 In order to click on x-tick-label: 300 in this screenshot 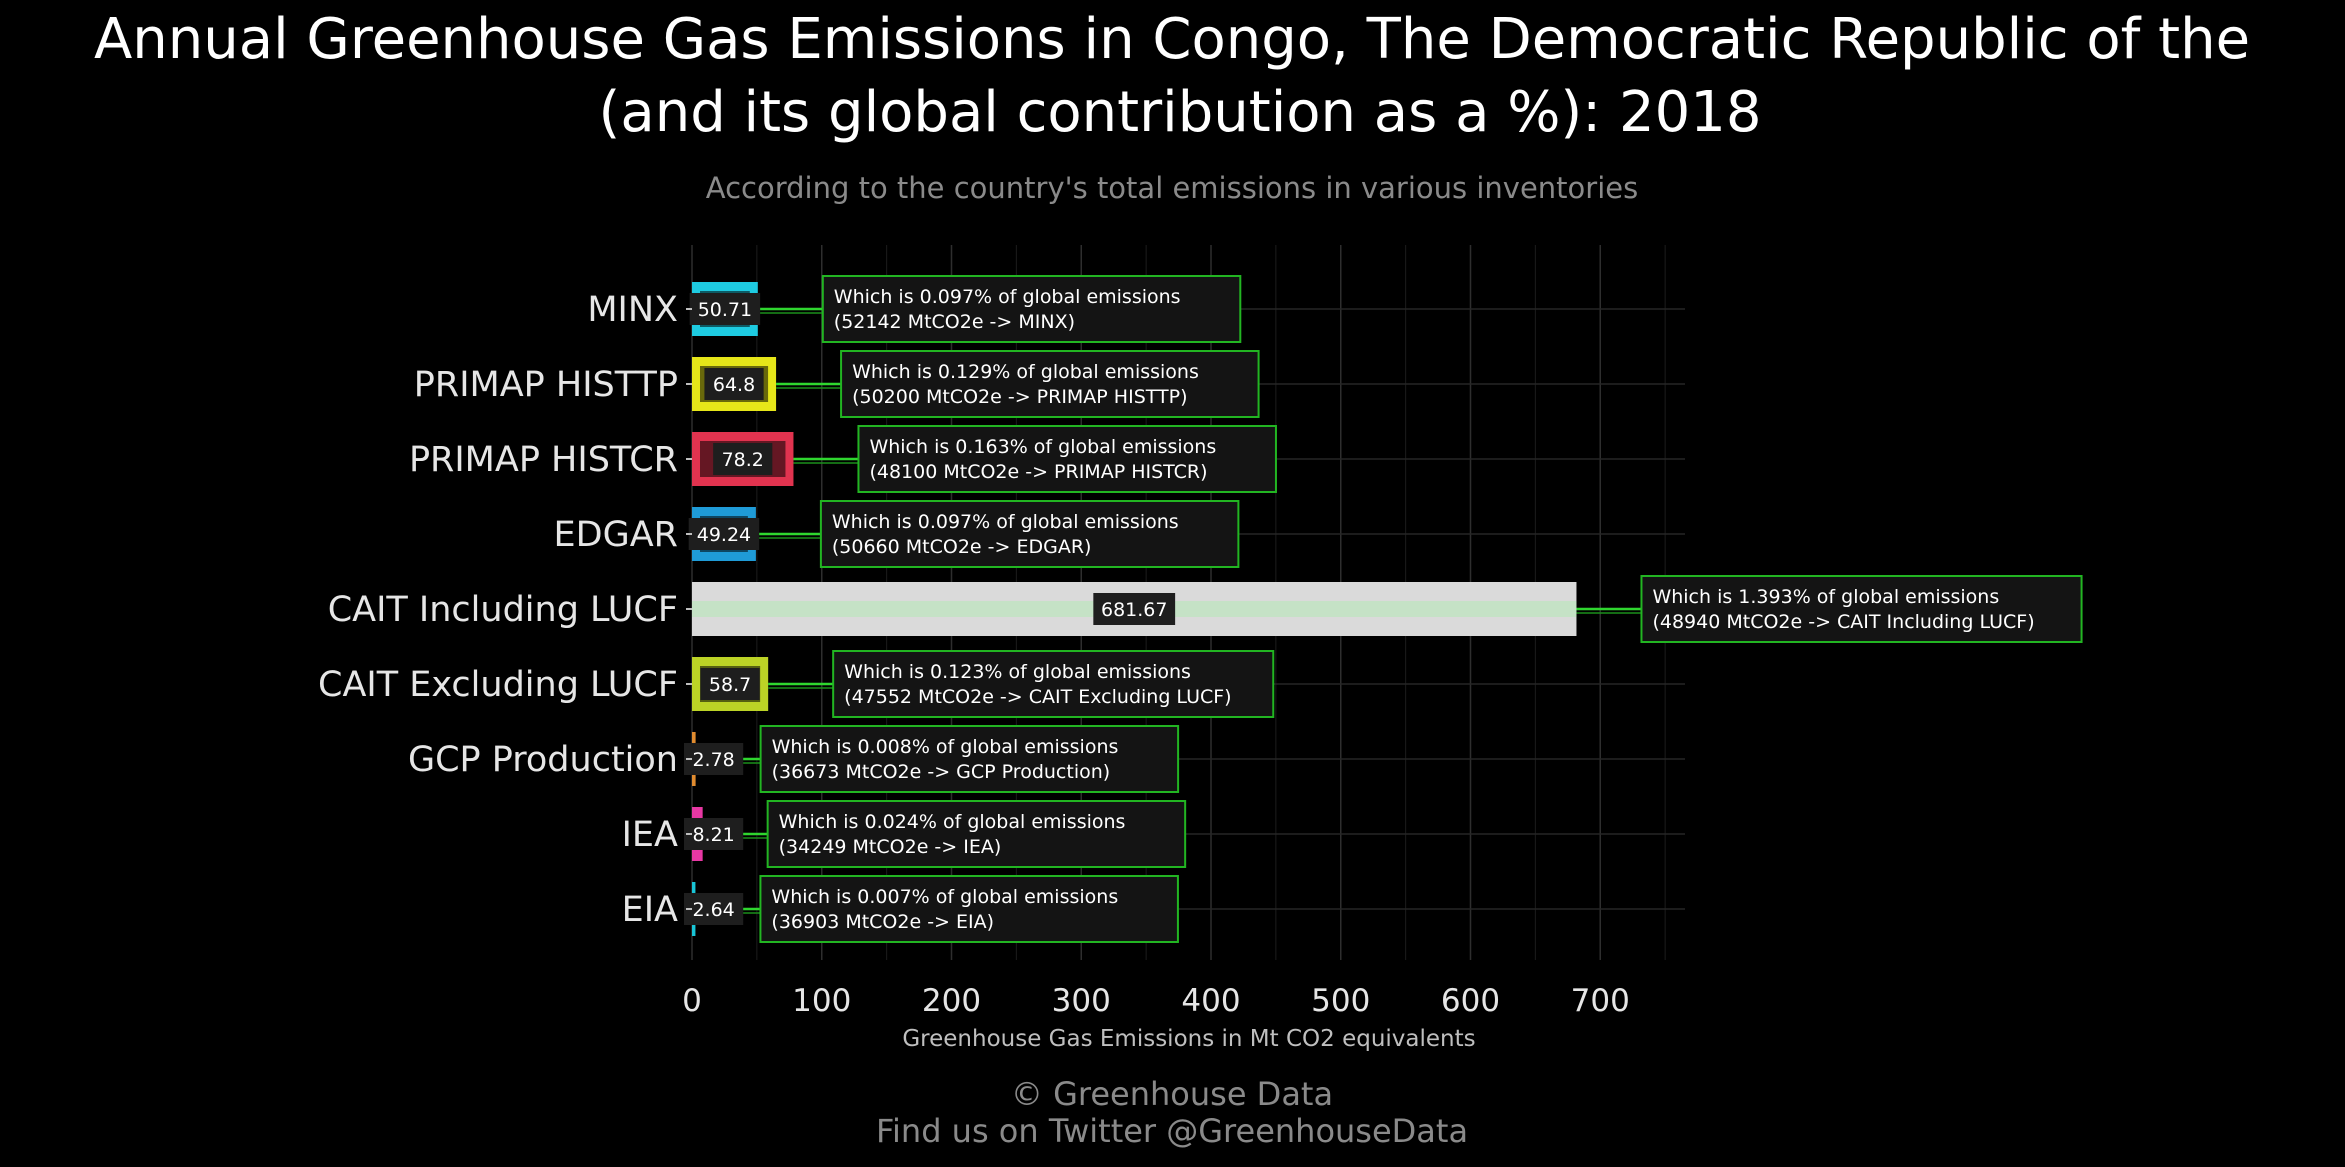, I will do `click(1081, 1001)`.